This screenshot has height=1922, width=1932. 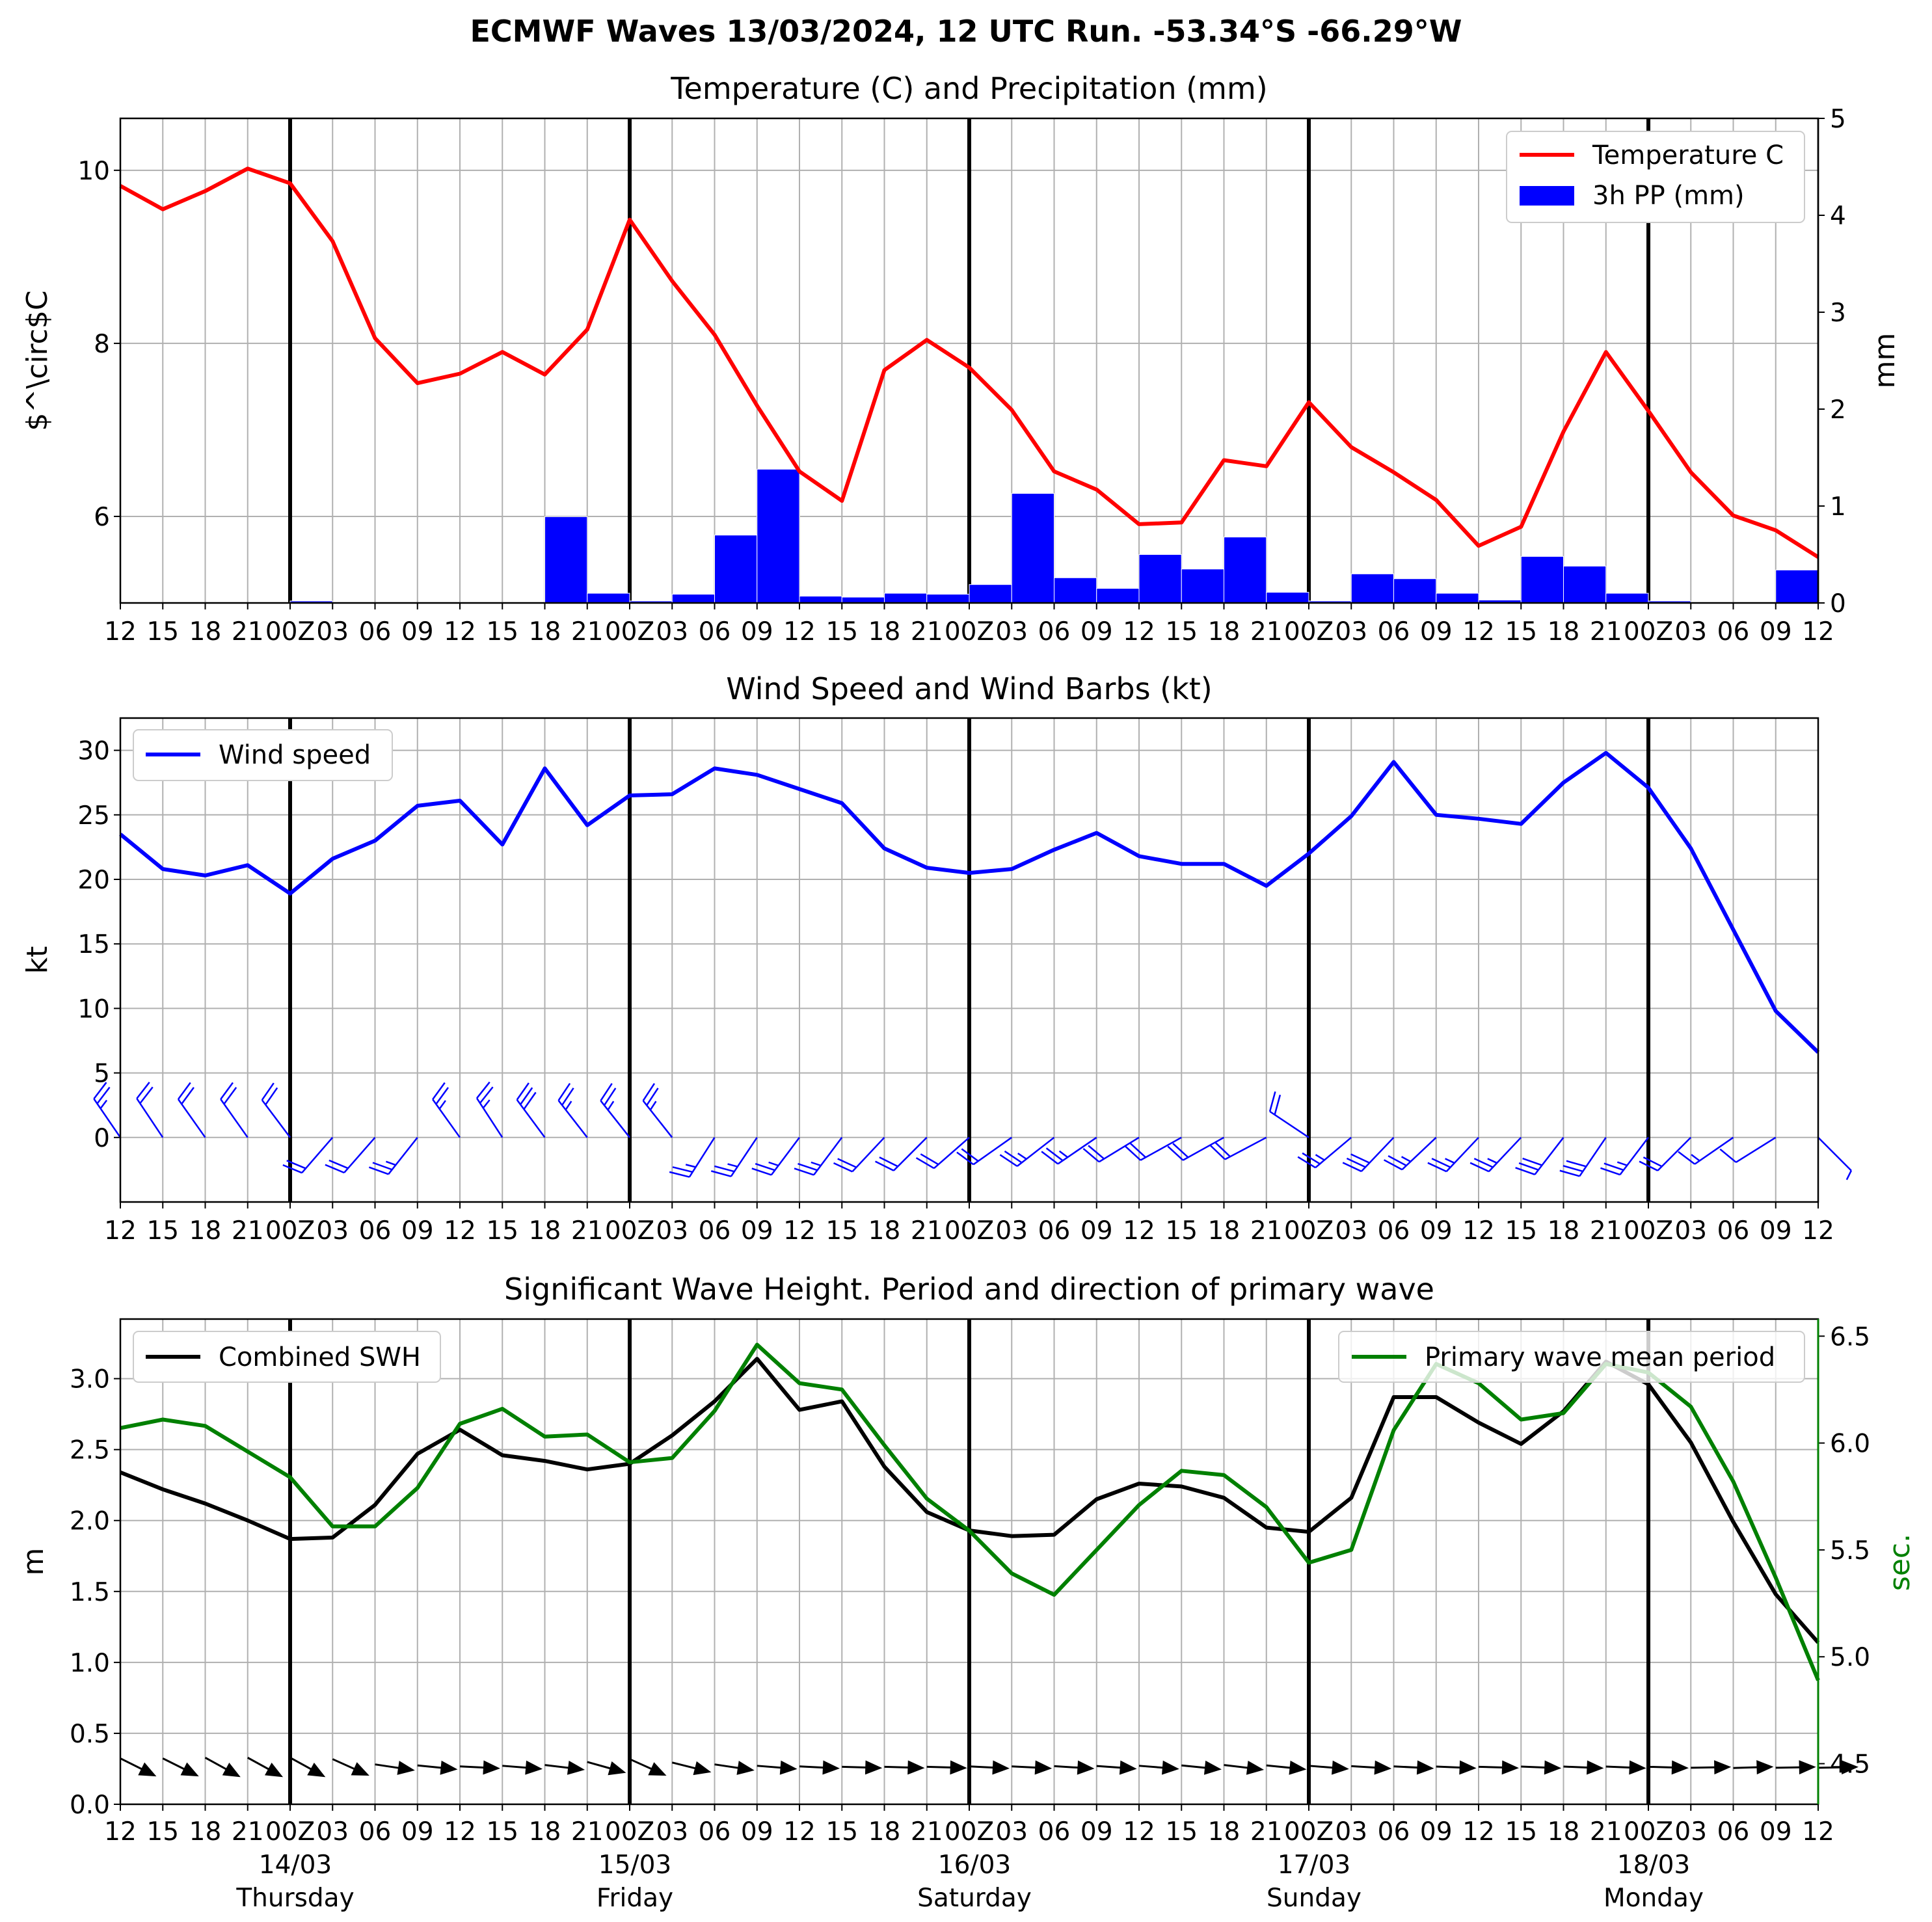 I want to click on y-tick-label: 6, so click(x=102, y=517).